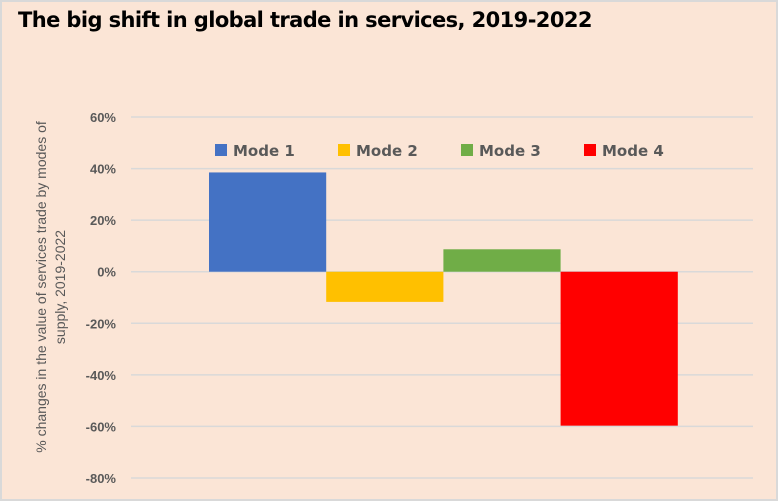 This screenshot has width=778, height=501. I want to click on y-tick-label: 60%, so click(103, 117).